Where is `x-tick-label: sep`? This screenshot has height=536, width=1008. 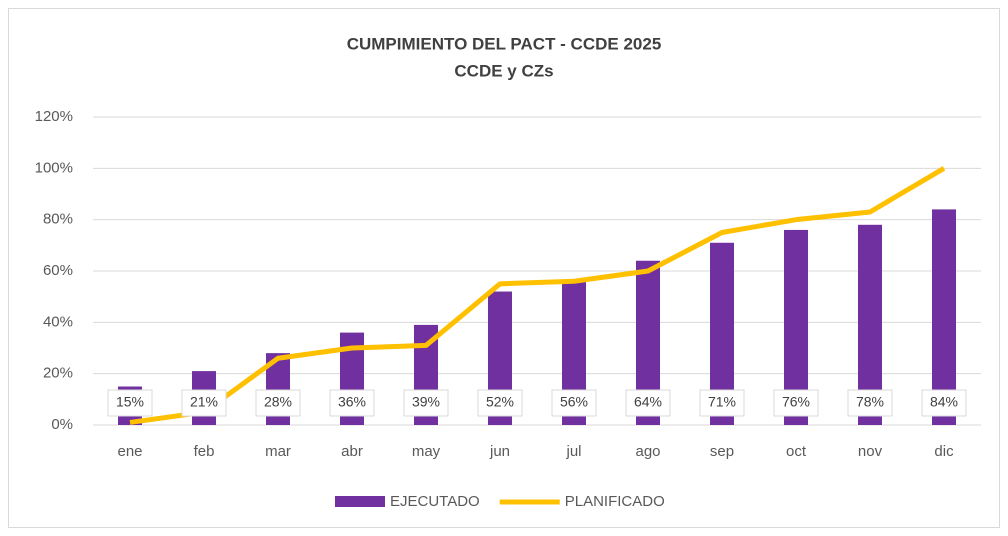
x-tick-label: sep is located at coordinates (722, 451).